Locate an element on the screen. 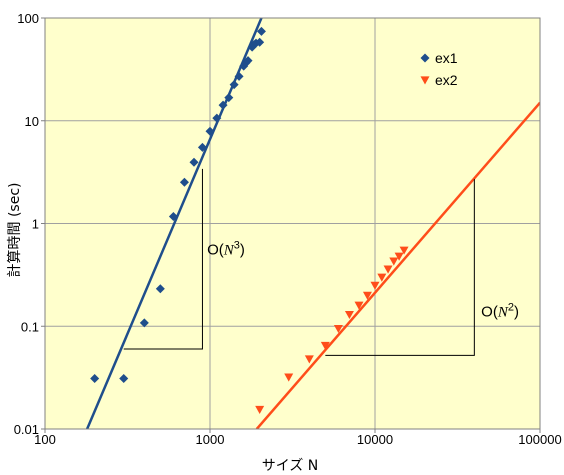 The image size is (564, 475). order-label-exponent: 3 is located at coordinates (237, 245).